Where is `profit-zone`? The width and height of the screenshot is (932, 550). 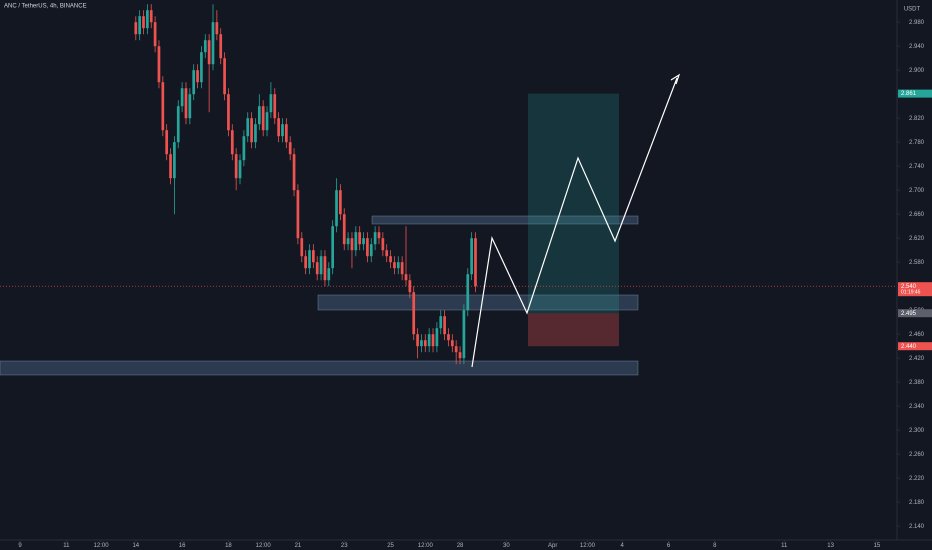
profit-zone is located at coordinates (573, 203).